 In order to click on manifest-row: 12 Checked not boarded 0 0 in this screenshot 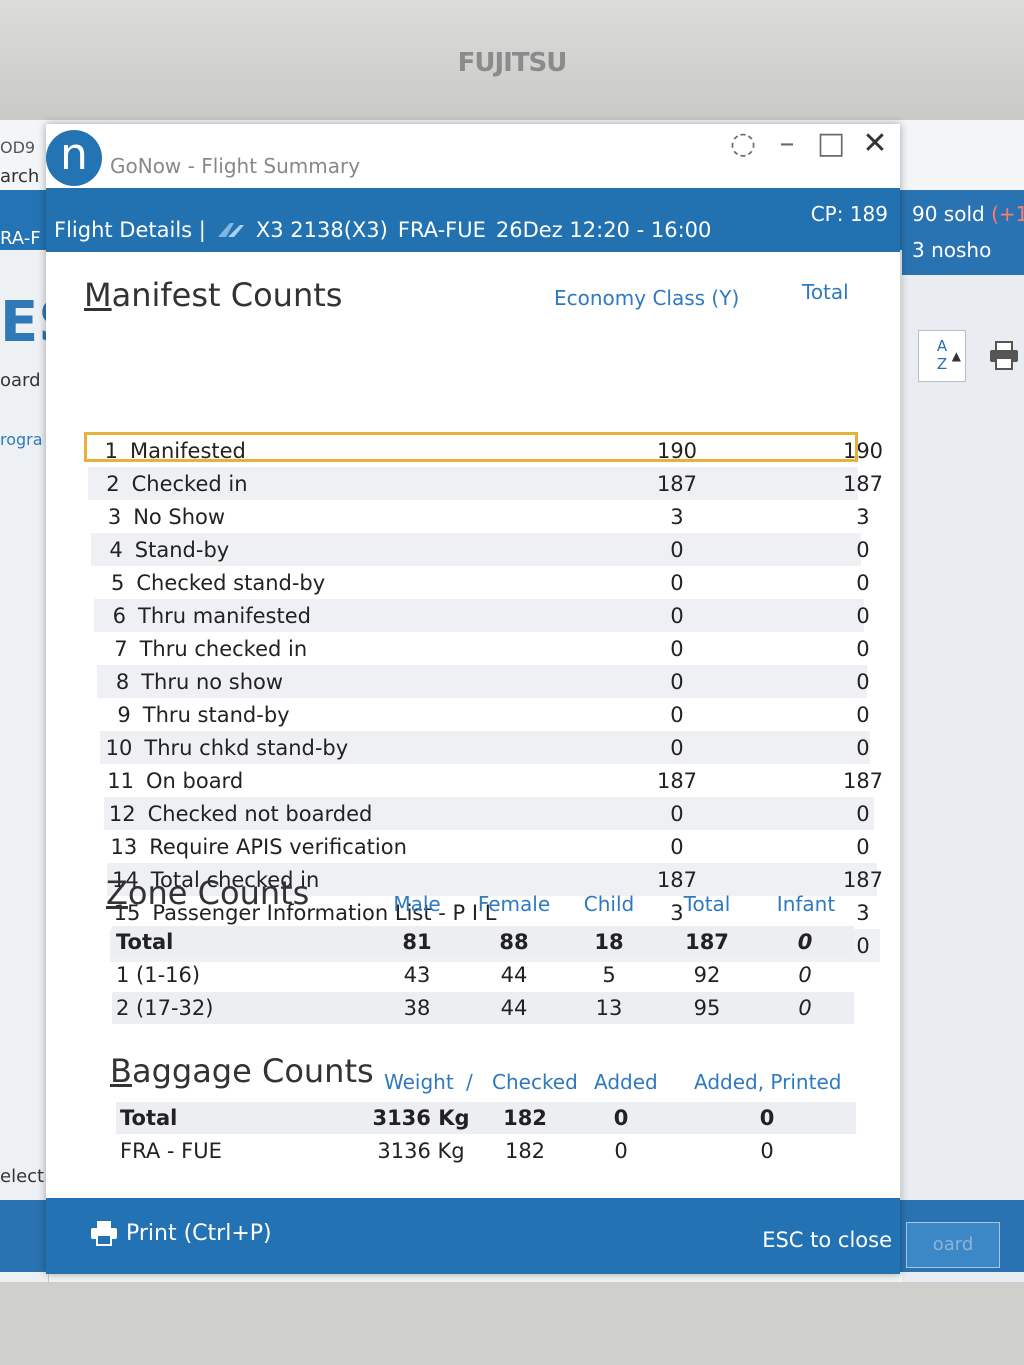, I will do `click(488, 813)`.